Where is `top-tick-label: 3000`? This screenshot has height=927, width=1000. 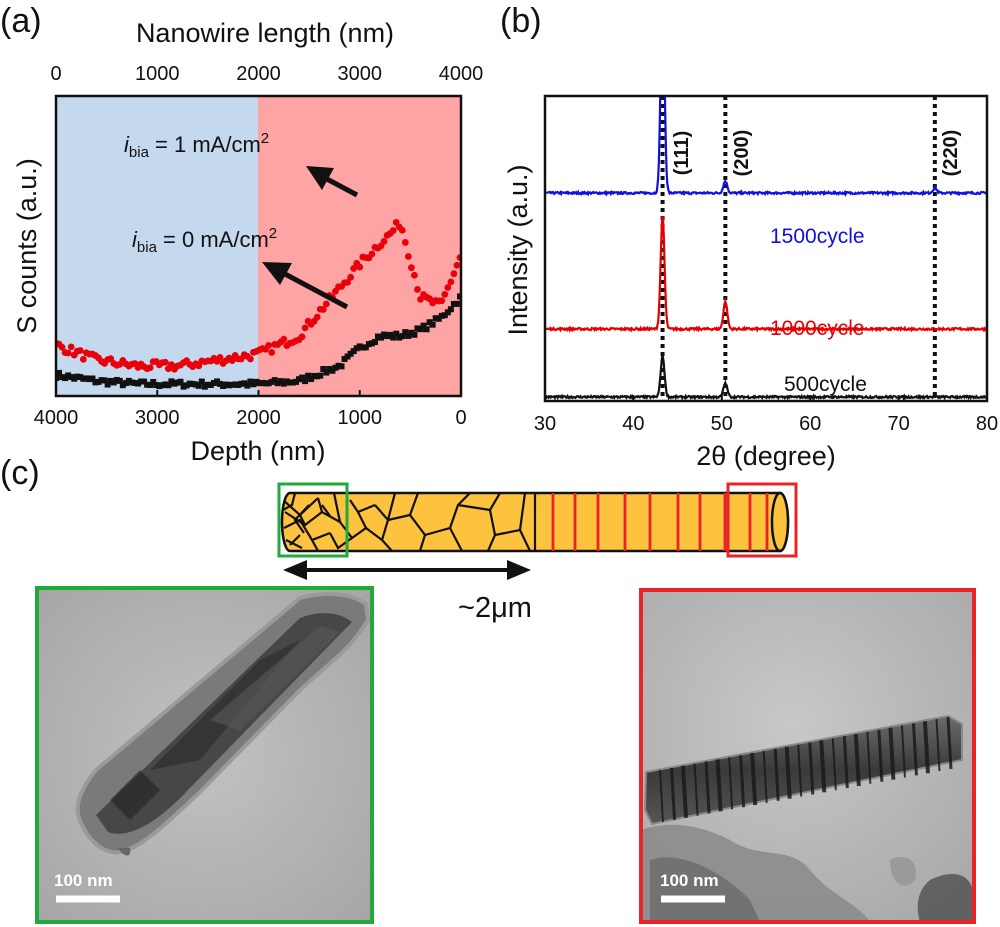
top-tick-label: 3000 is located at coordinates (360, 74).